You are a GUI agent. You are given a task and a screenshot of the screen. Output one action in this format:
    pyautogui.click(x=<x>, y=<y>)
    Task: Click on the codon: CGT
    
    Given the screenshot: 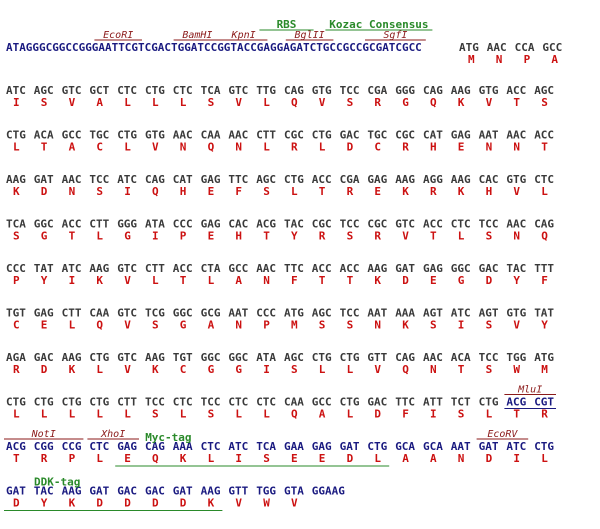 What is the action you would take?
    pyautogui.click(x=544, y=402)
    